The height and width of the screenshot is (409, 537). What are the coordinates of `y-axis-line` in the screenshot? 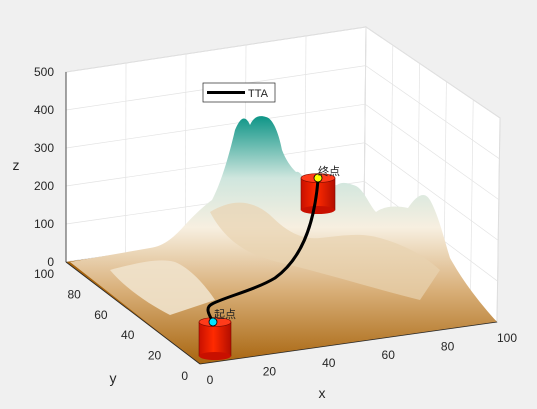 It's located at (133, 313).